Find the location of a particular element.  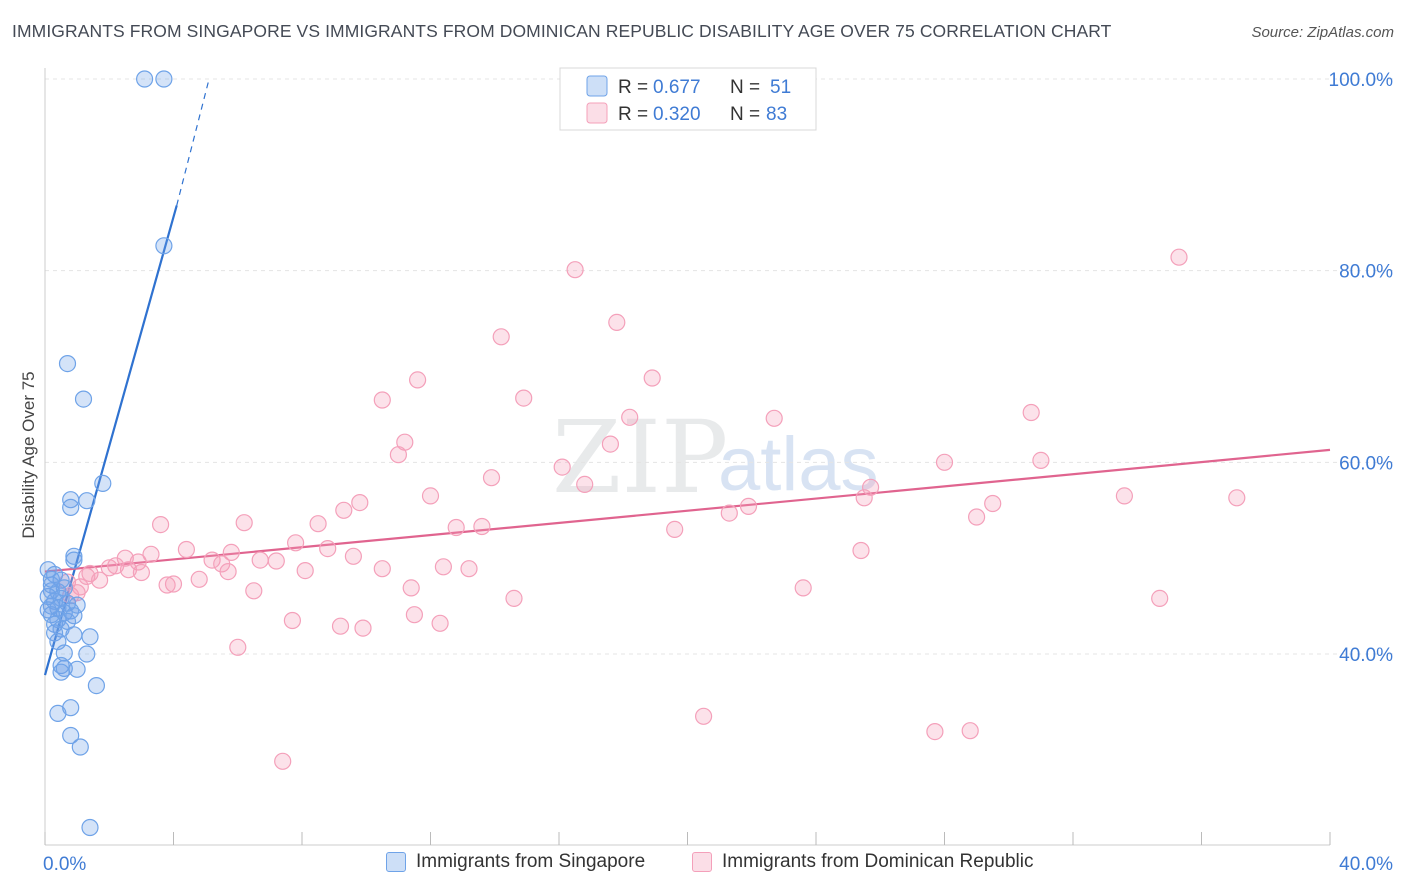

legend-r-label-1: R = is located at coordinates (633, 87).